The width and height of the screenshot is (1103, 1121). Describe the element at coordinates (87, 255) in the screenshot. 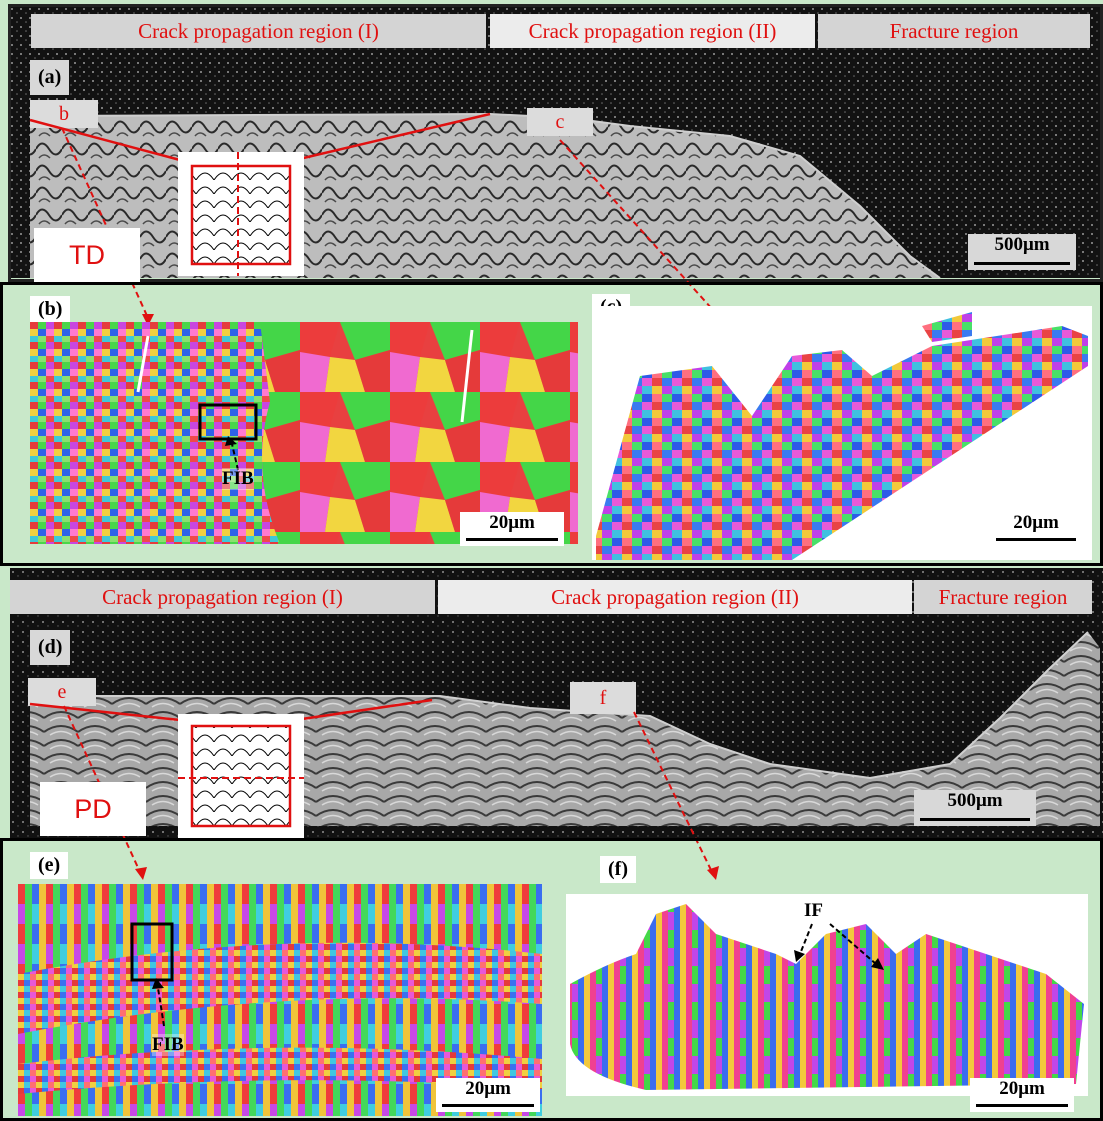

I see `direction-label-td: TD` at that location.